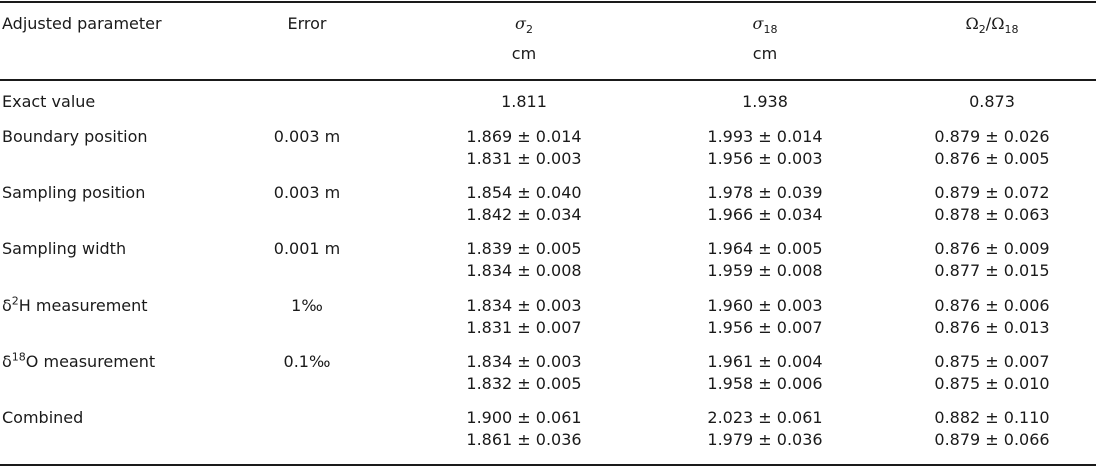 Image resolution: width=1096 pixels, height=467 pixels. What do you see at coordinates (992, 248) in the screenshot?
I see `value-line: 0.876 ± 0.009` at bounding box center [992, 248].